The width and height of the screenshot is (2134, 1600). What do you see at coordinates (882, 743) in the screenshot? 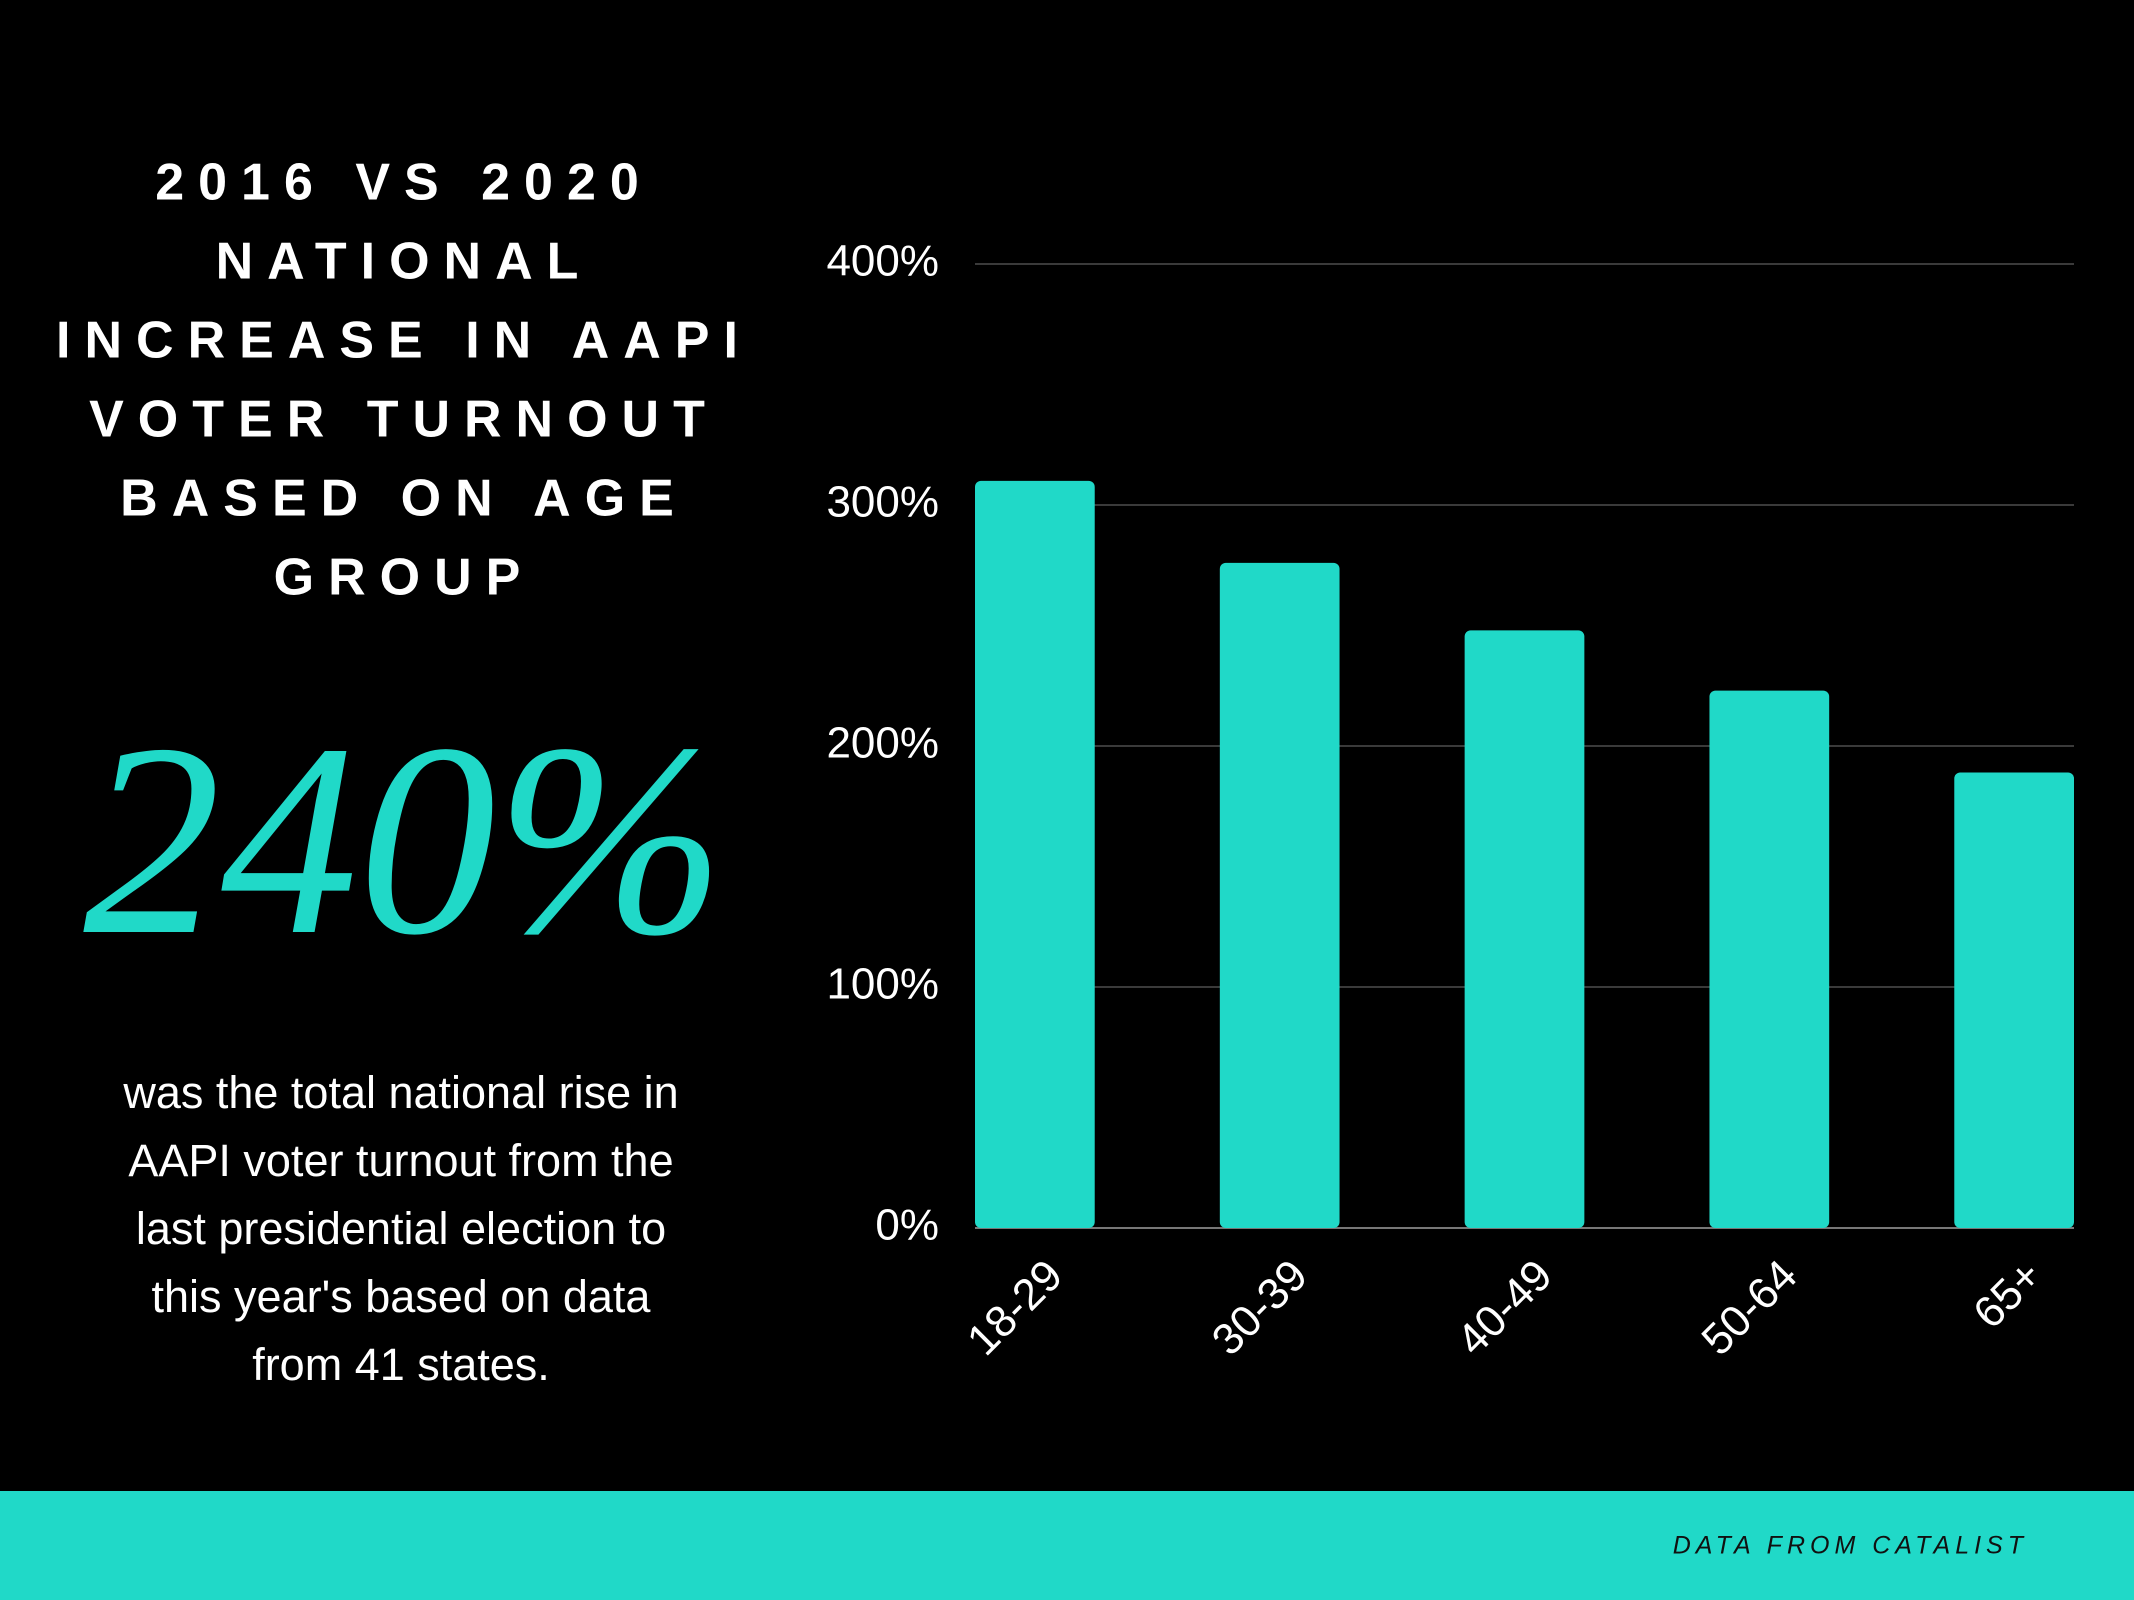
I see `y-tick-label: 200%` at bounding box center [882, 743].